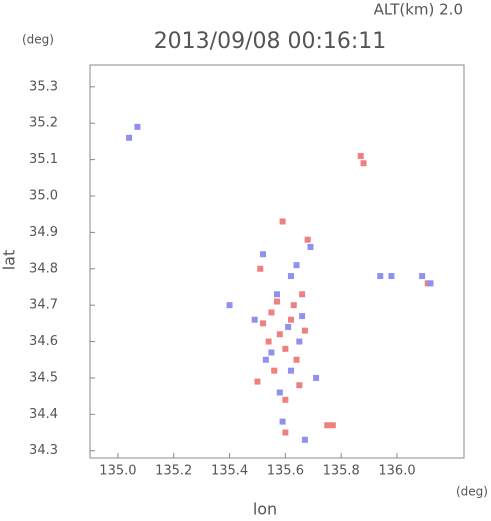  Describe the element at coordinates (173, 471) in the screenshot. I see `x-tick-label: 135.2` at that location.